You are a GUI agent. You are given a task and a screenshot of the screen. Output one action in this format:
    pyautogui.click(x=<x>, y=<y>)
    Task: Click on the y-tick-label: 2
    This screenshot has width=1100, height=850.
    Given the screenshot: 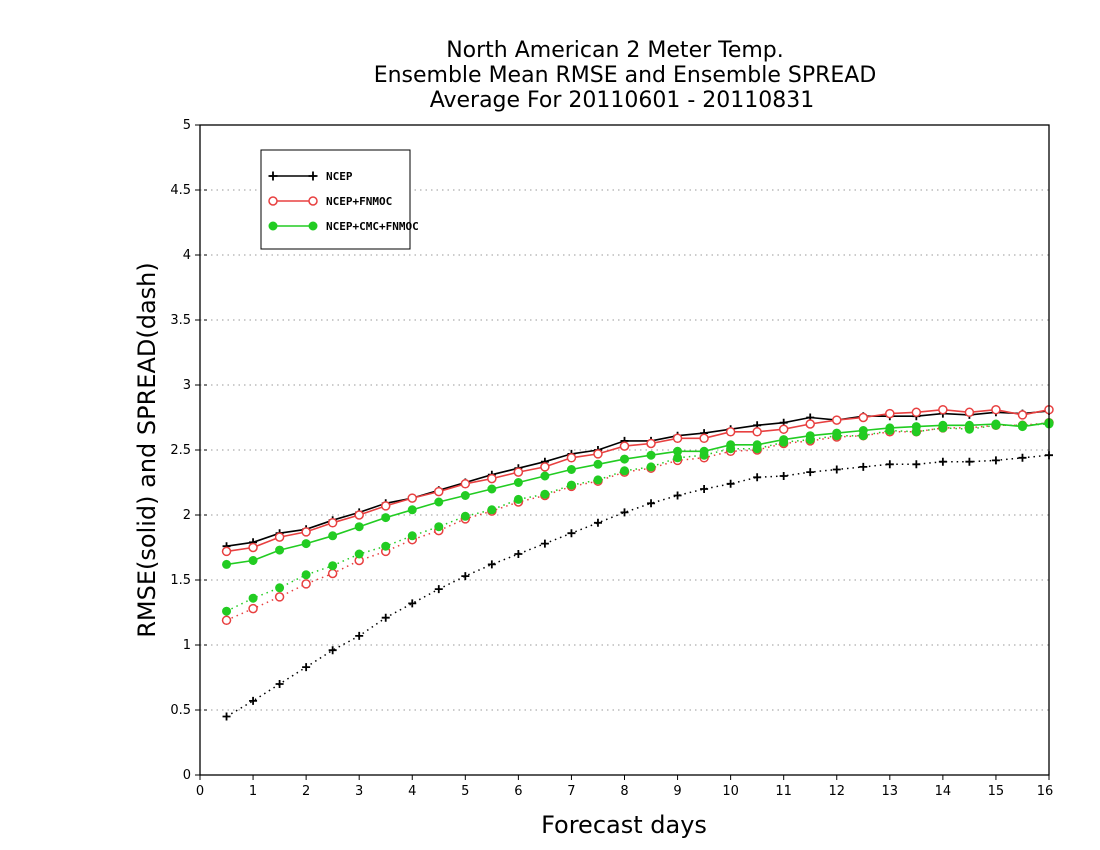 What is the action you would take?
    pyautogui.click(x=187, y=515)
    